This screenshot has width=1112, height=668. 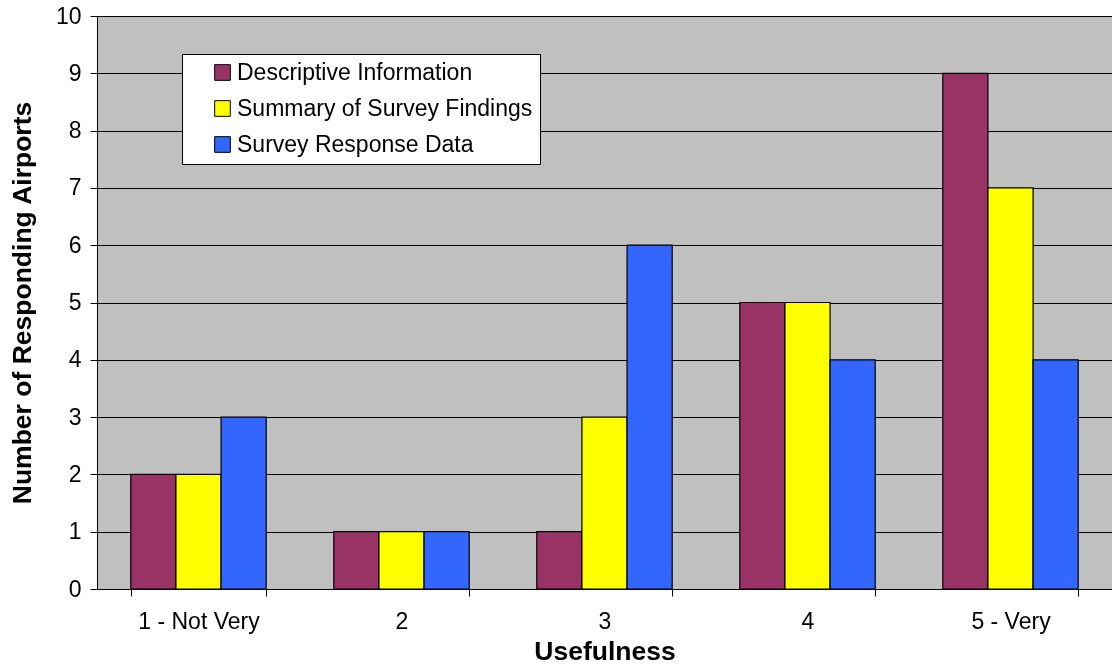 I want to click on y-tick-label: 5, so click(x=75, y=302).